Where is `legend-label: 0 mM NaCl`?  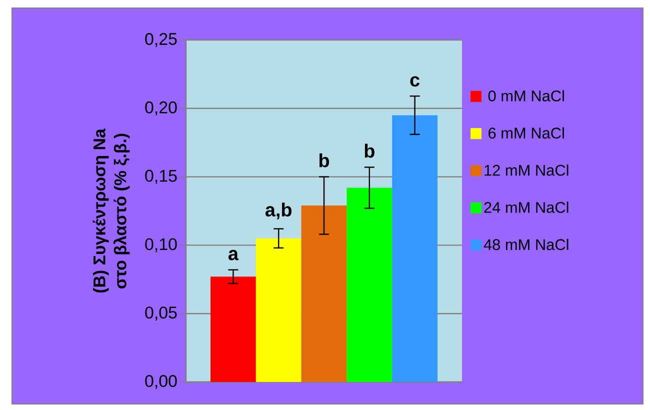
legend-label: 0 mM NaCl is located at coordinates (526, 96).